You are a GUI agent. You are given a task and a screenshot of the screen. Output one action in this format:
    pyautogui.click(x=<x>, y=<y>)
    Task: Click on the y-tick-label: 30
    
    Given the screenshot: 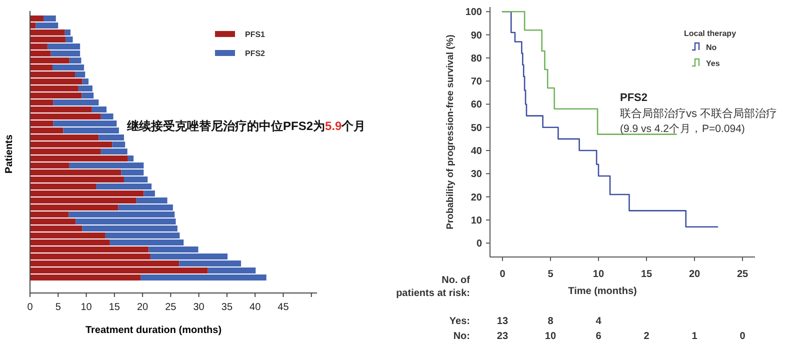 What is the action you would take?
    pyautogui.click(x=476, y=174)
    